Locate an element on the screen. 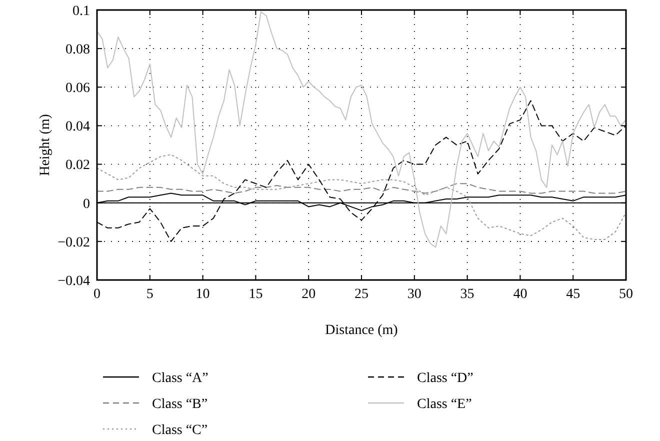 This screenshot has width=660, height=441. x-axis-title: Distance (m) is located at coordinates (361, 330).